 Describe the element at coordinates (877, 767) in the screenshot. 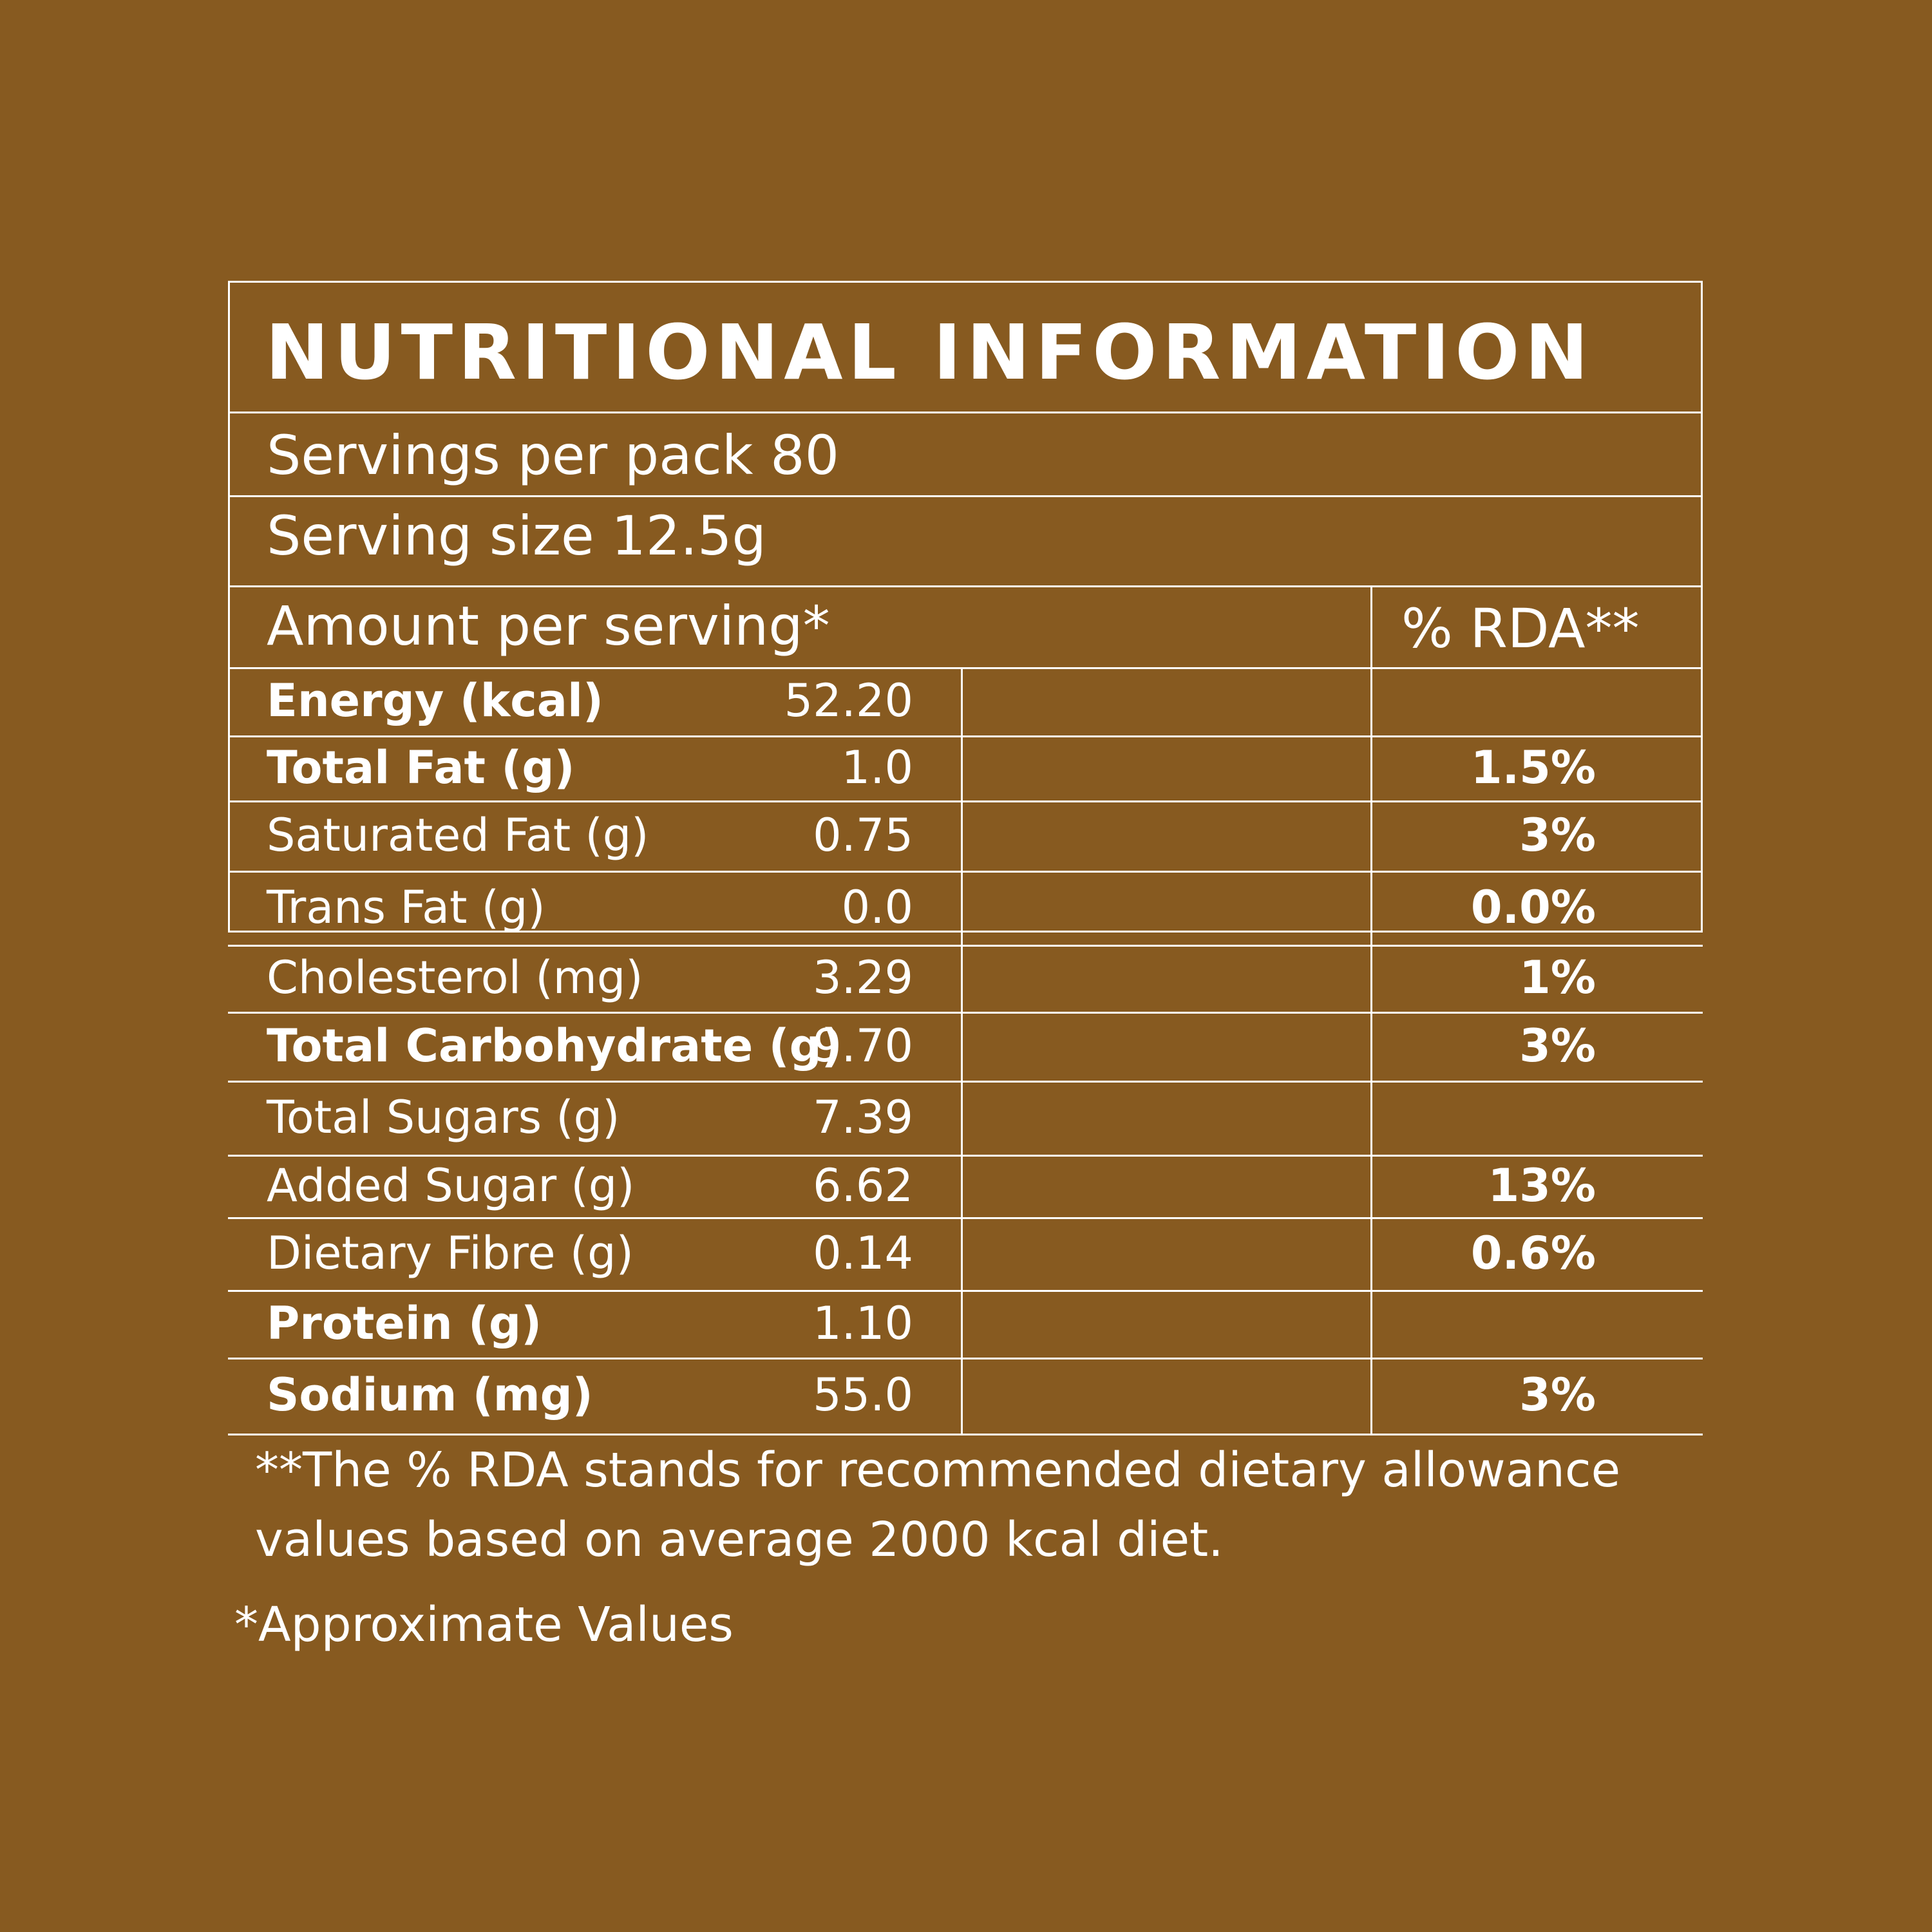

I see `nutrient-value: 1.0` at that location.